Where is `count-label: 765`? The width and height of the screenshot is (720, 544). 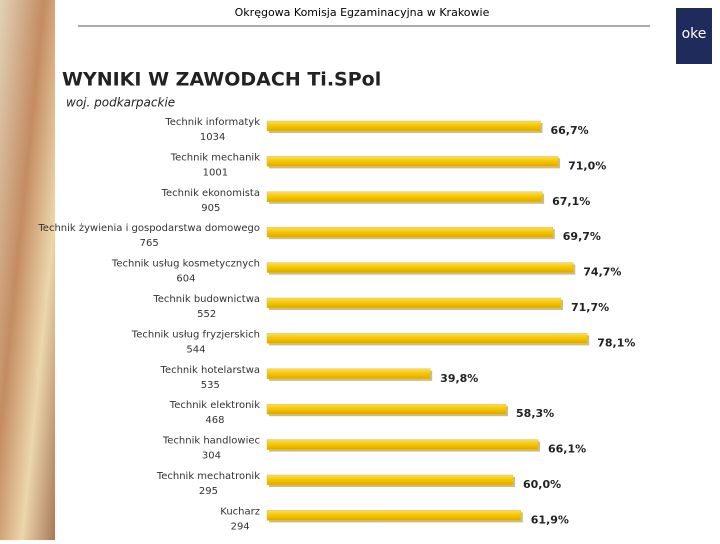 count-label: 765 is located at coordinates (149, 243).